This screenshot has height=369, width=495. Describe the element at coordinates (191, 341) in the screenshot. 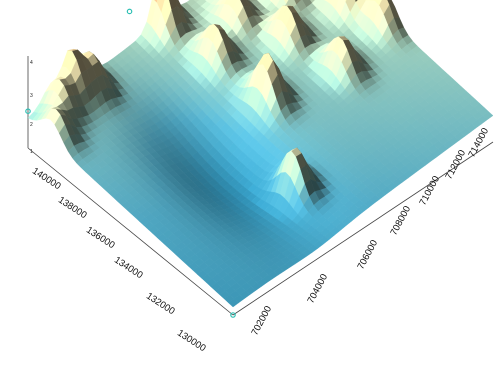

I see `y-tick-label: 130000` at that location.